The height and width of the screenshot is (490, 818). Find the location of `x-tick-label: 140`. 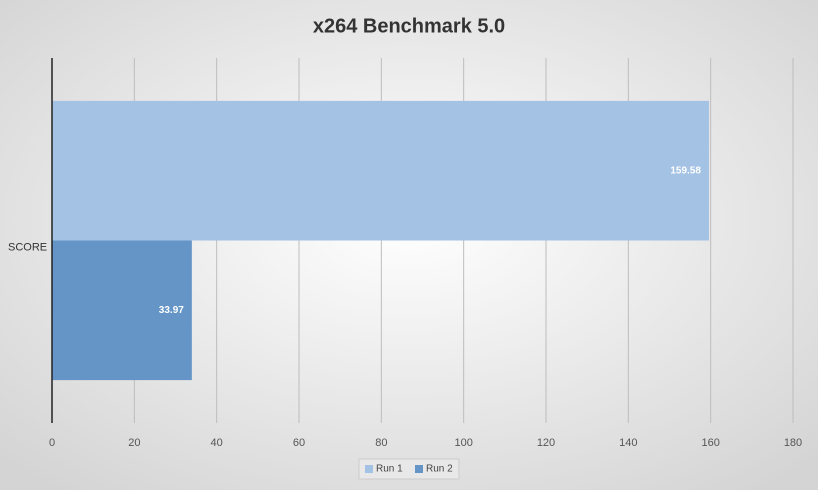

x-tick-label: 140 is located at coordinates (628, 443).